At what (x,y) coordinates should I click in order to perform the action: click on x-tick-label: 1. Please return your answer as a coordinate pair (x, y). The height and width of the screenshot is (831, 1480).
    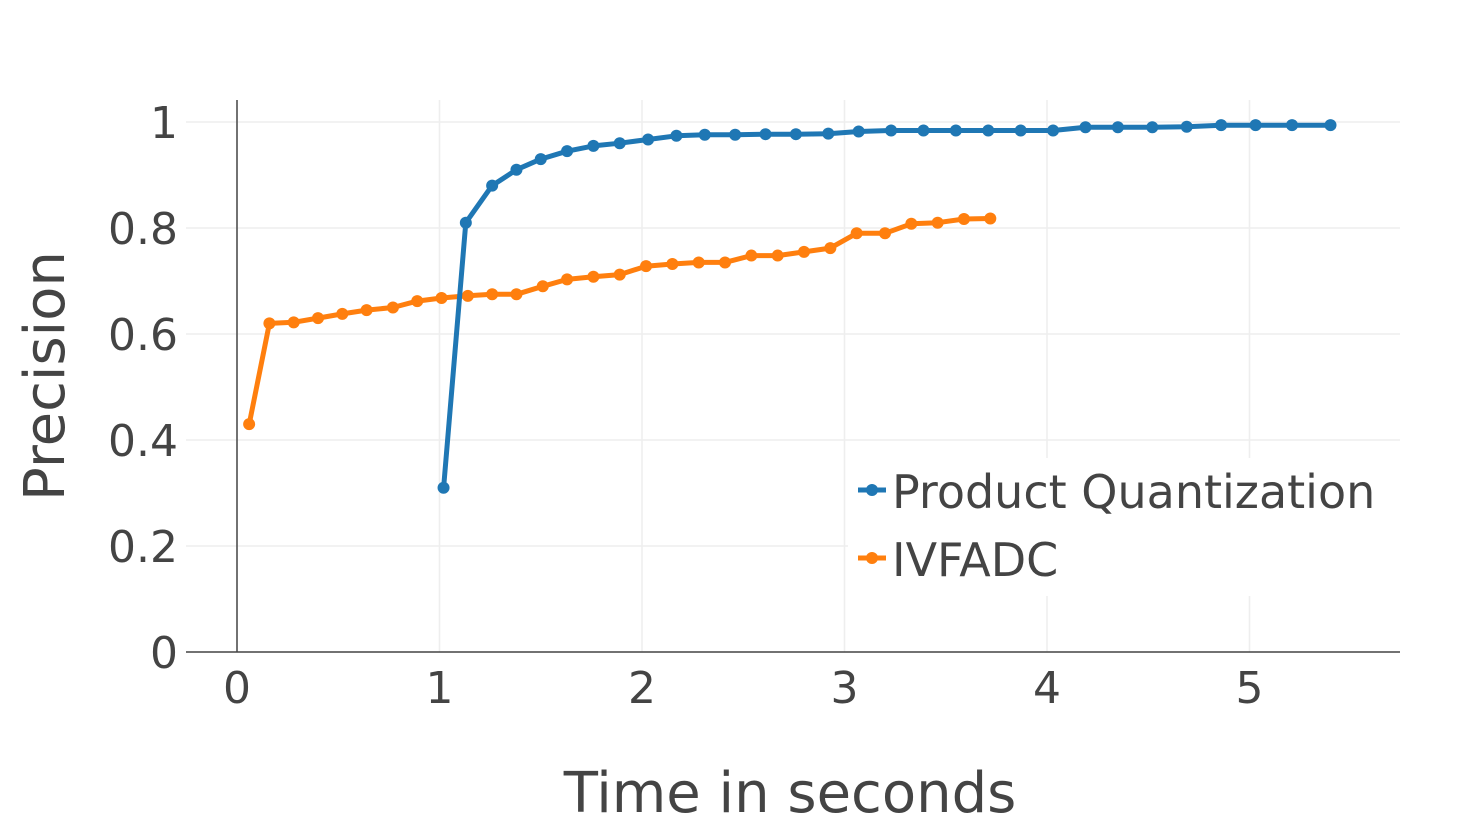
    Looking at the image, I should click on (440, 688).